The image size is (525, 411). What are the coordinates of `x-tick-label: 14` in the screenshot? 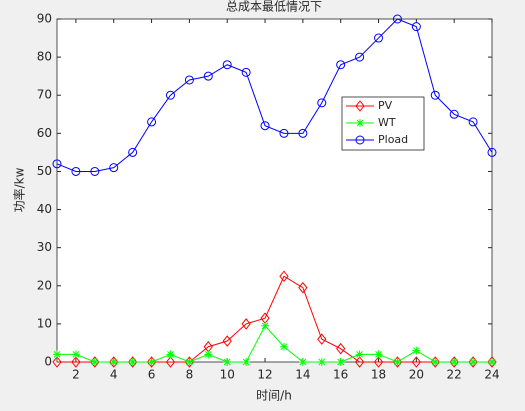 It's located at (302, 375).